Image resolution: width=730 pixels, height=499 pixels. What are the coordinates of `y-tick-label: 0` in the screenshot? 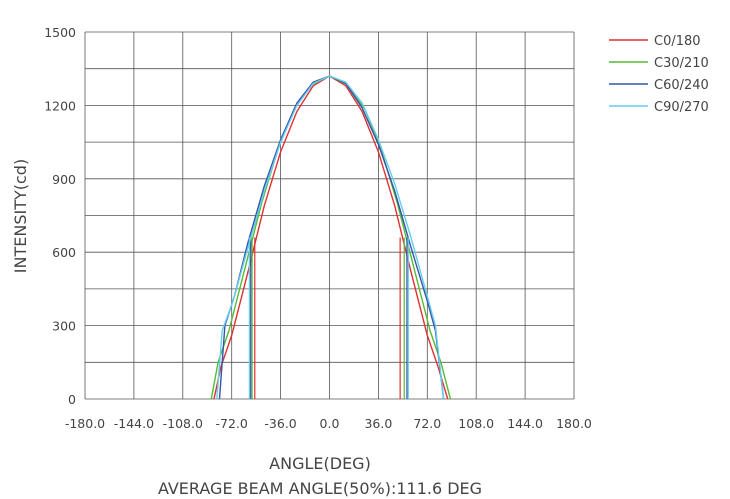 It's located at (72, 399).